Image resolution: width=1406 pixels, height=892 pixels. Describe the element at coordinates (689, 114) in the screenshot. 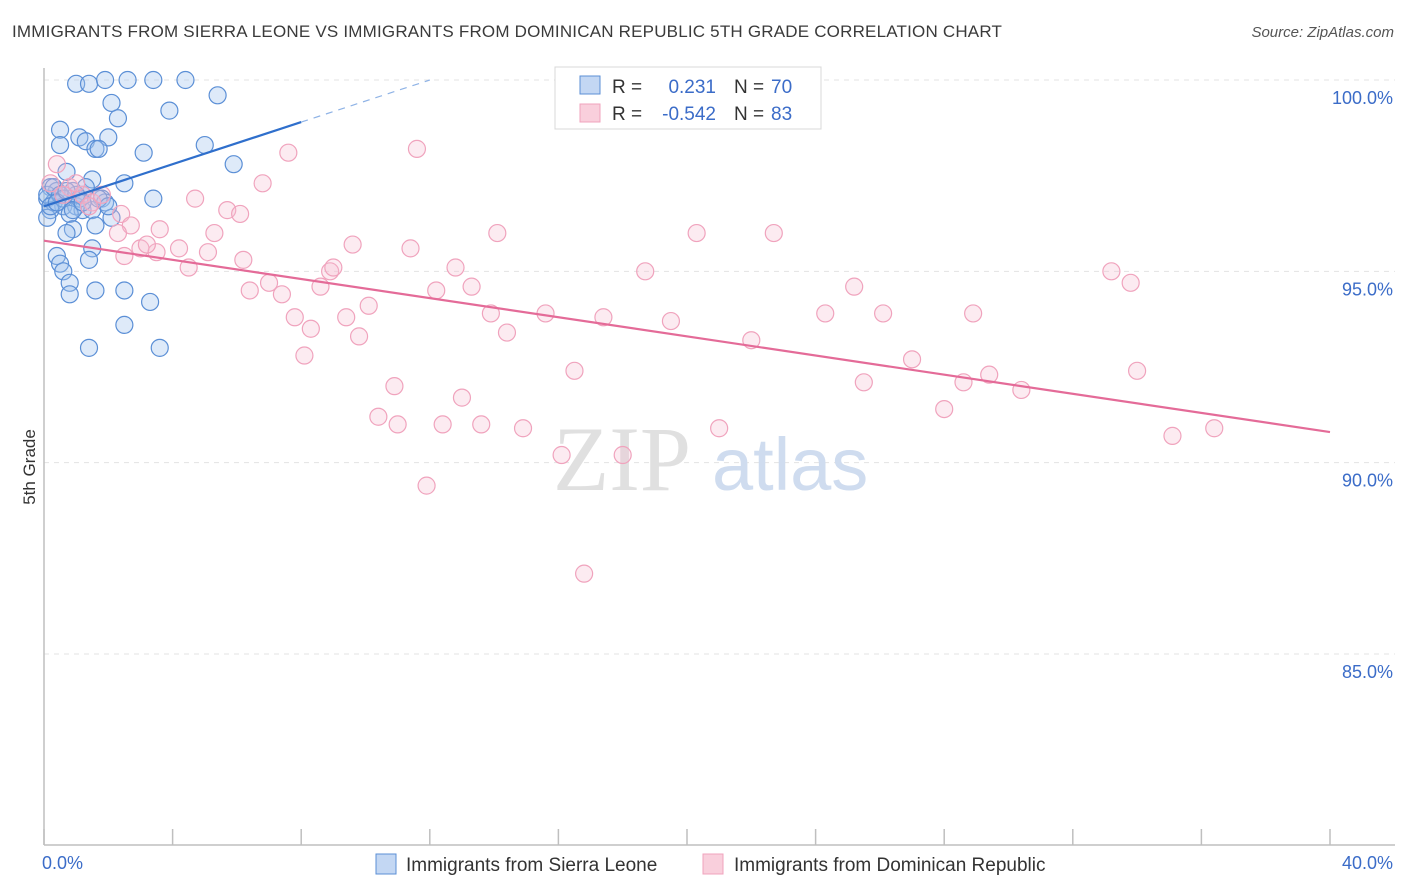

I see `legend-r-value-2: -0.542` at that location.